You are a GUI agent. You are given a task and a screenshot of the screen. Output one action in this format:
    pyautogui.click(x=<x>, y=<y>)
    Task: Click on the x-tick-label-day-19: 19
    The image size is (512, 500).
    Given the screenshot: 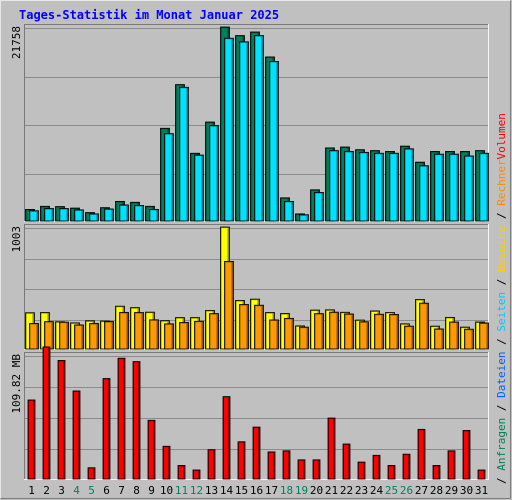 What is the action you would take?
    pyautogui.click(x=301, y=490)
    